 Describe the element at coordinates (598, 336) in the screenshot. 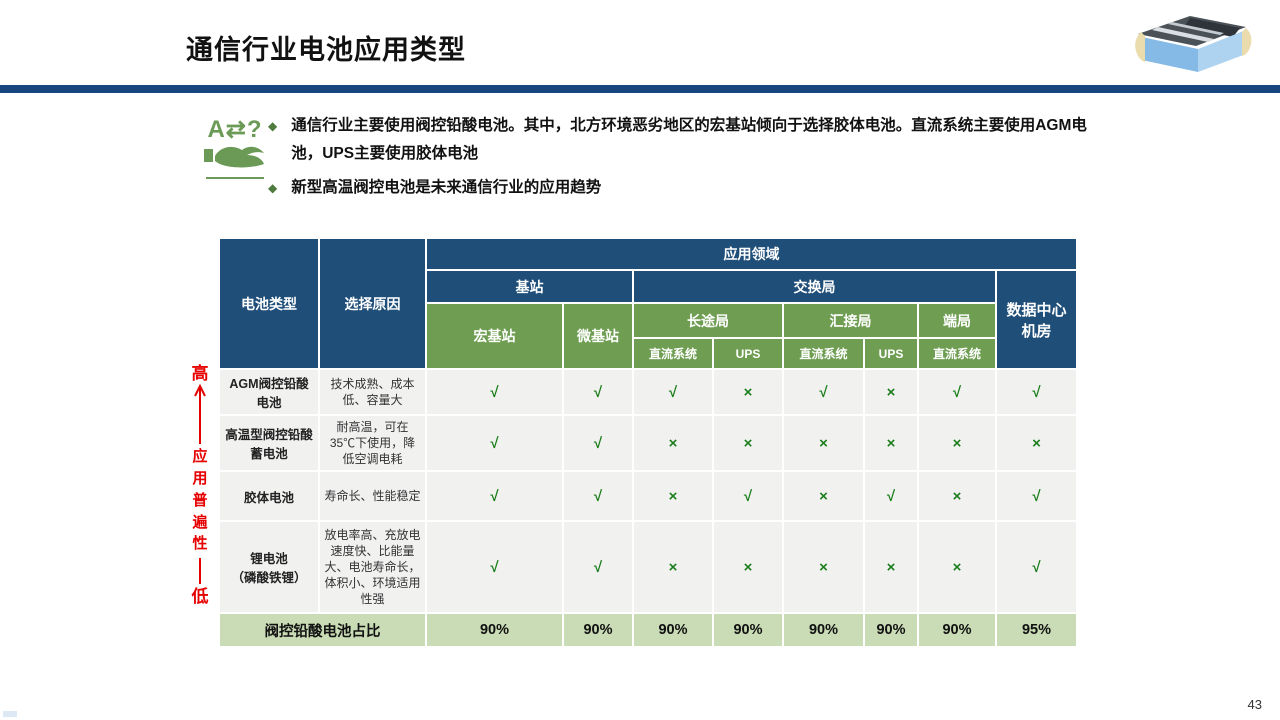

I see `header-micro-station: 微基站` at that location.